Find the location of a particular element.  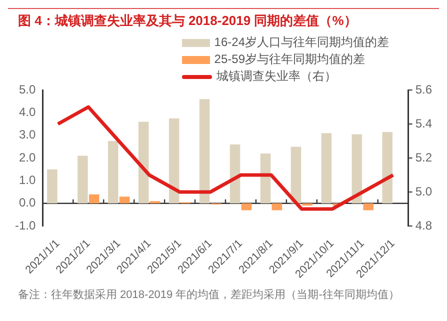

legend-label: 城镇调查失业率（右） is located at coordinates (276, 76).